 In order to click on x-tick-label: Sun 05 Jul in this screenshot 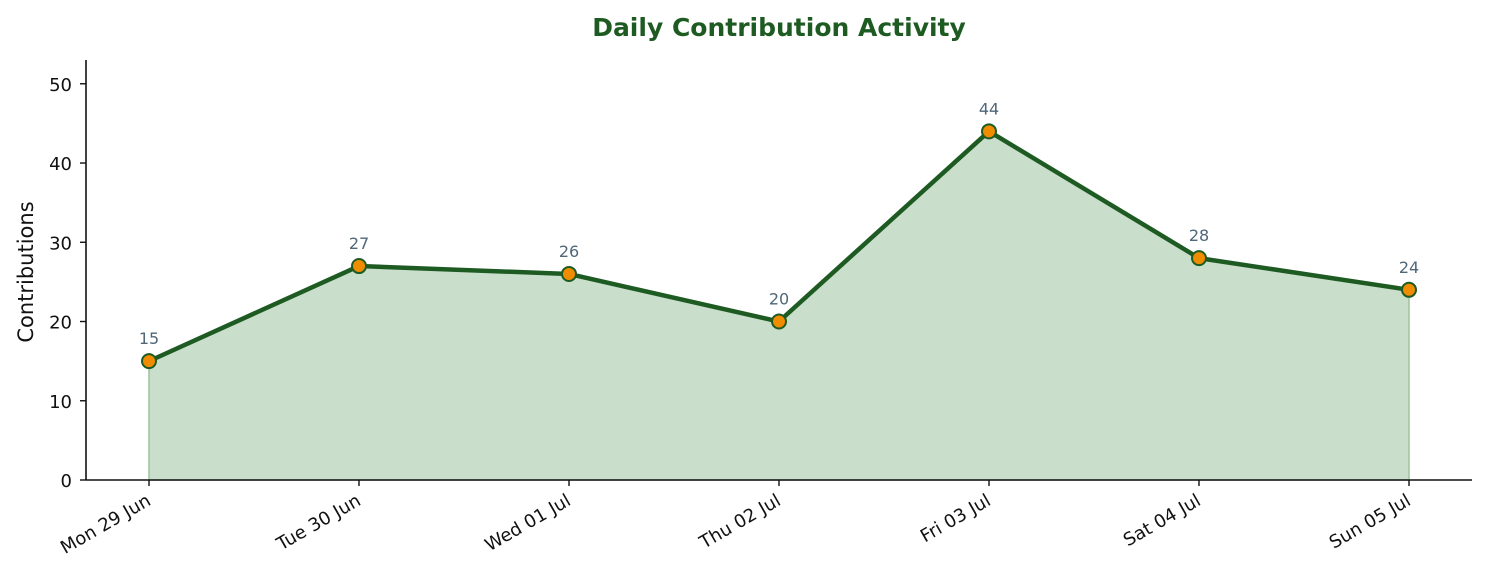, I will do `click(1370, 521)`.